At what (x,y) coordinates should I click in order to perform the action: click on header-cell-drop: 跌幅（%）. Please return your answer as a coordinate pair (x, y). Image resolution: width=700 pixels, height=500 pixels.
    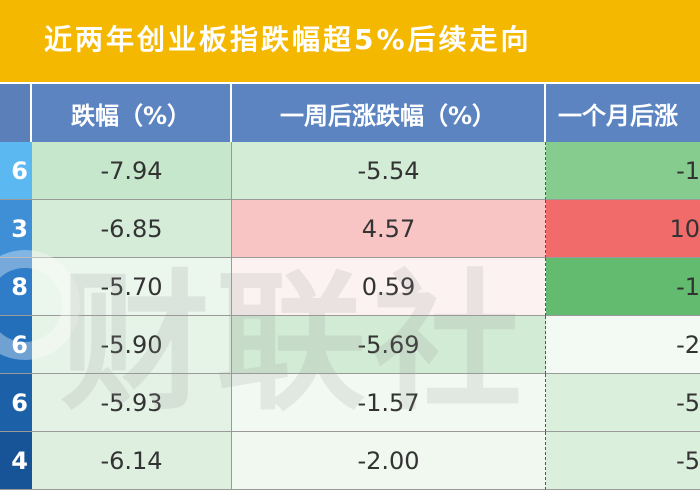
    Looking at the image, I should click on (132, 113).